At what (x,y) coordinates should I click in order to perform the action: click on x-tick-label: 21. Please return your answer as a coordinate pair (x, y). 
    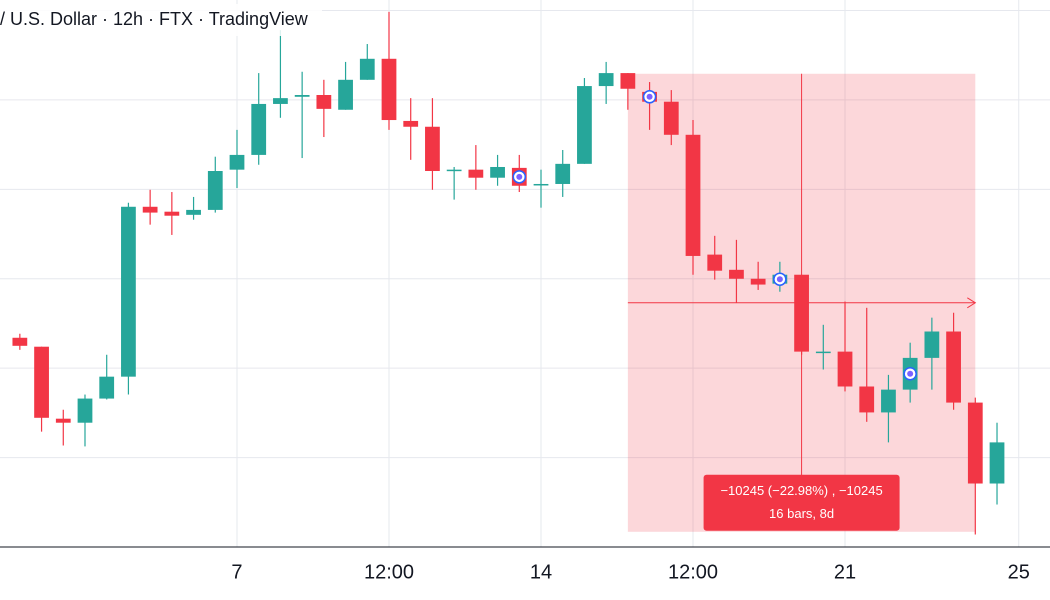
    Looking at the image, I should click on (845, 572).